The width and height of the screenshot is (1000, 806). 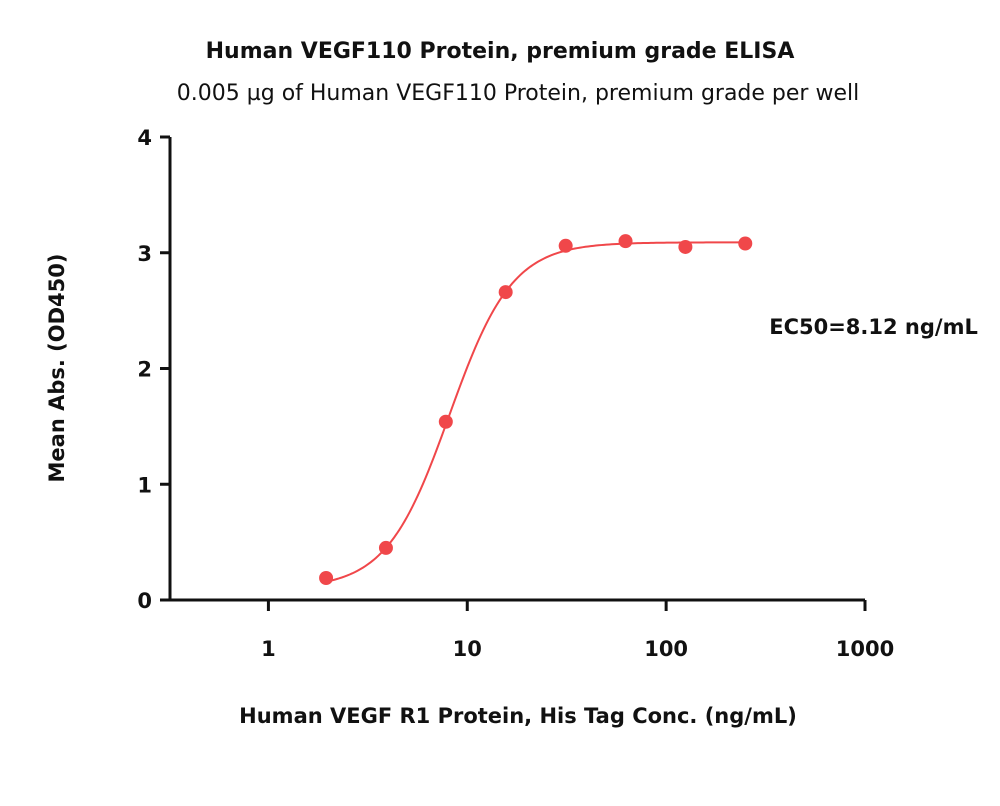 What do you see at coordinates (144, 370) in the screenshot?
I see `y-tick-label: 2` at bounding box center [144, 370].